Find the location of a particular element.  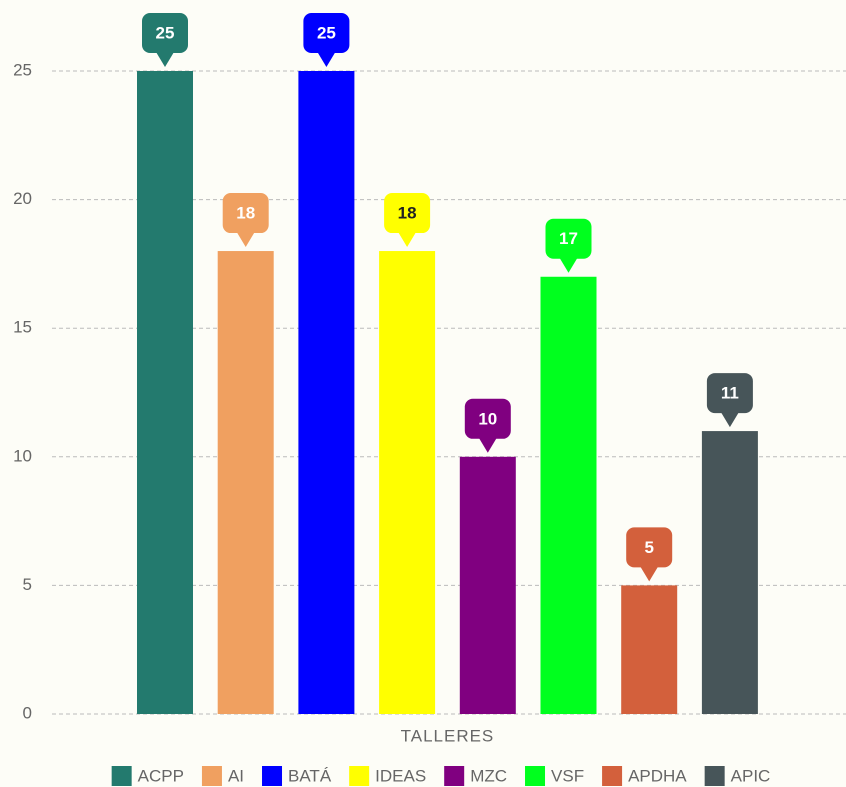

legend-item: ACPP is located at coordinates (147, 776).